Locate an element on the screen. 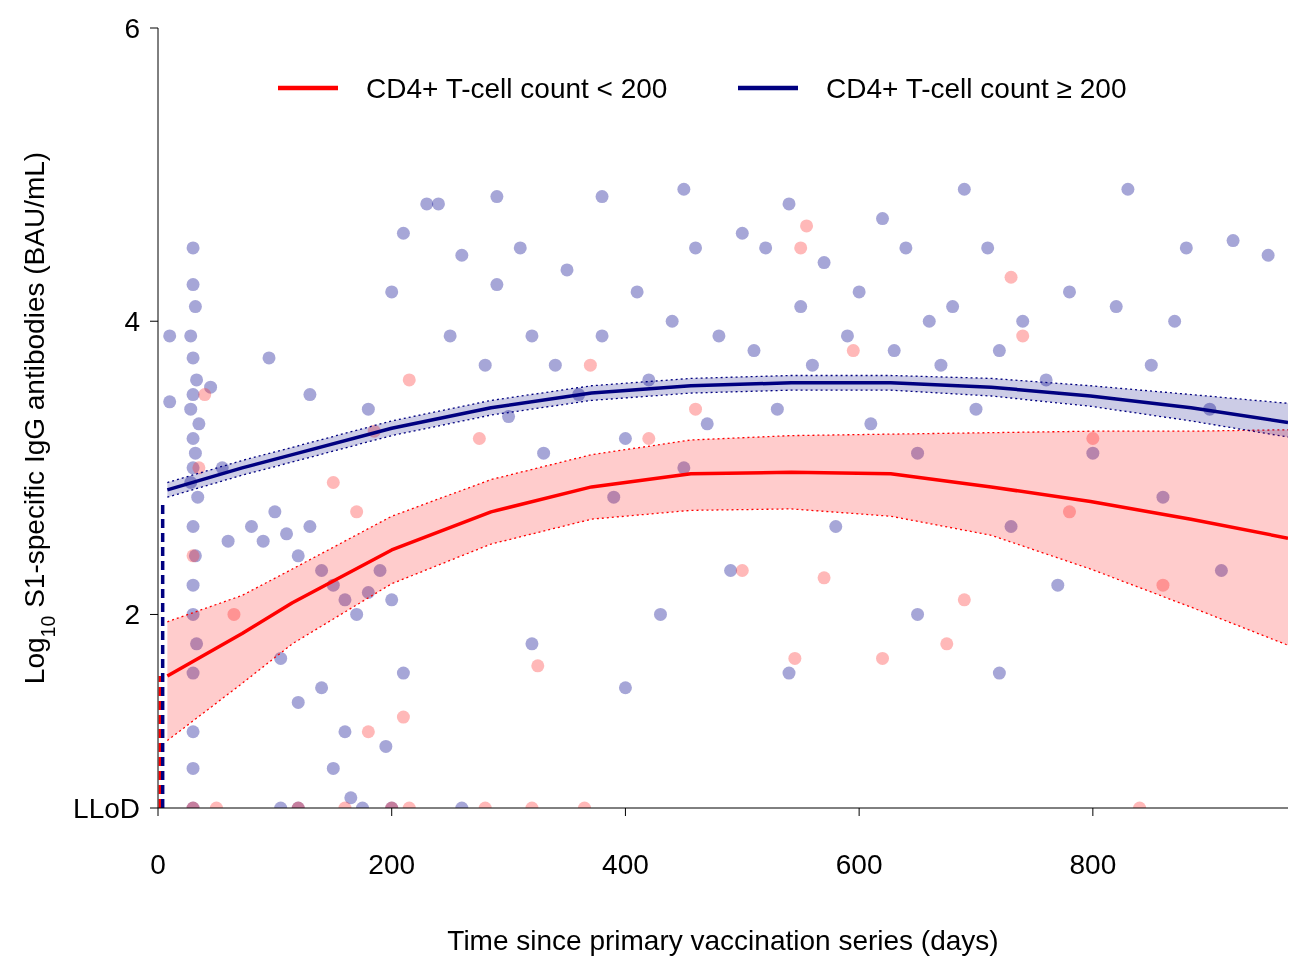  legend-label: CD4+ T-cell count < 200 is located at coordinates (517, 88).